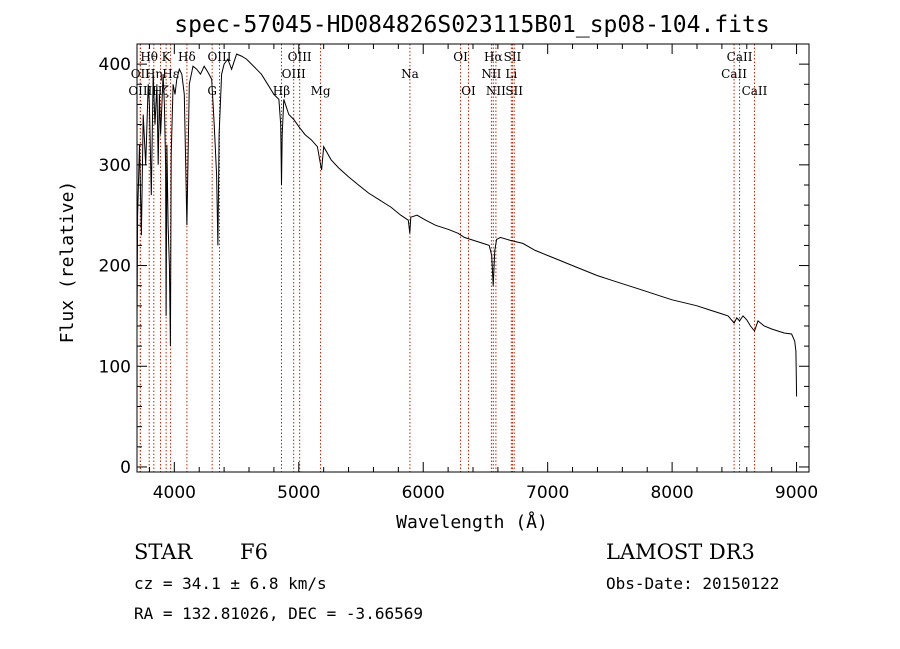 This screenshot has height=649, width=900. I want to click on x-tick-label: 8000, so click(671, 493).